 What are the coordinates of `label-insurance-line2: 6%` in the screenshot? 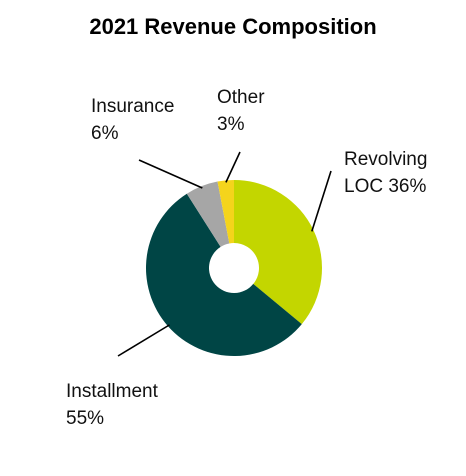 It's located at (105, 133).